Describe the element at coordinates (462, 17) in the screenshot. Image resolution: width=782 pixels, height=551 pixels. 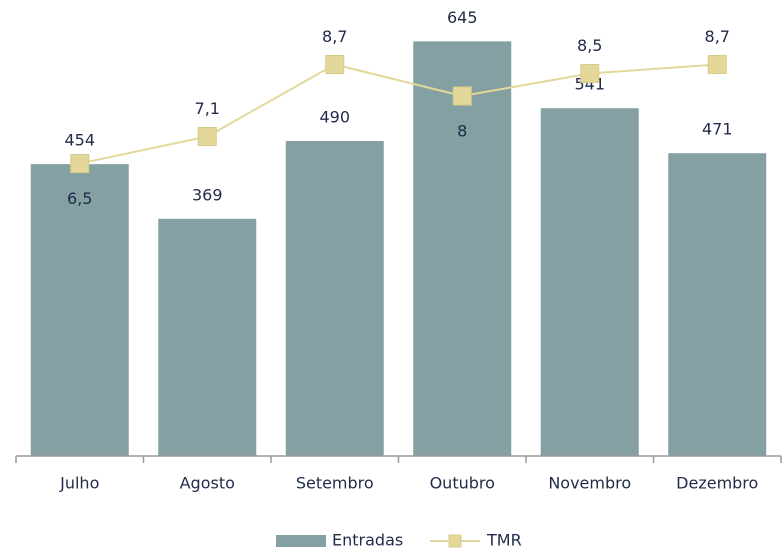
I see `bar-value-label: 645` at that location.